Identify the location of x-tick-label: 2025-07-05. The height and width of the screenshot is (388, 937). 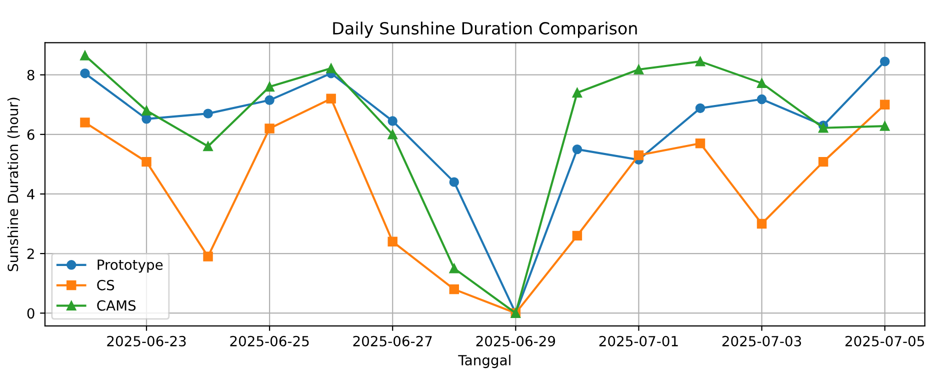
(884, 341).